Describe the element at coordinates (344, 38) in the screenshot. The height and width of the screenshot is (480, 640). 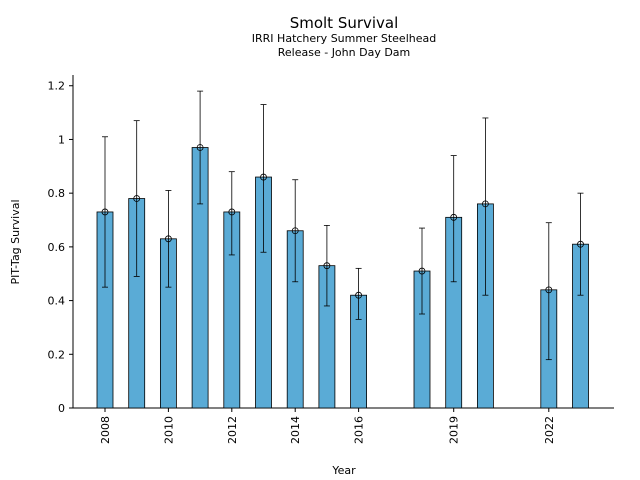
I see `chart-subtitle-line-1: IRRI Hatchery Summer Steelhead` at that location.